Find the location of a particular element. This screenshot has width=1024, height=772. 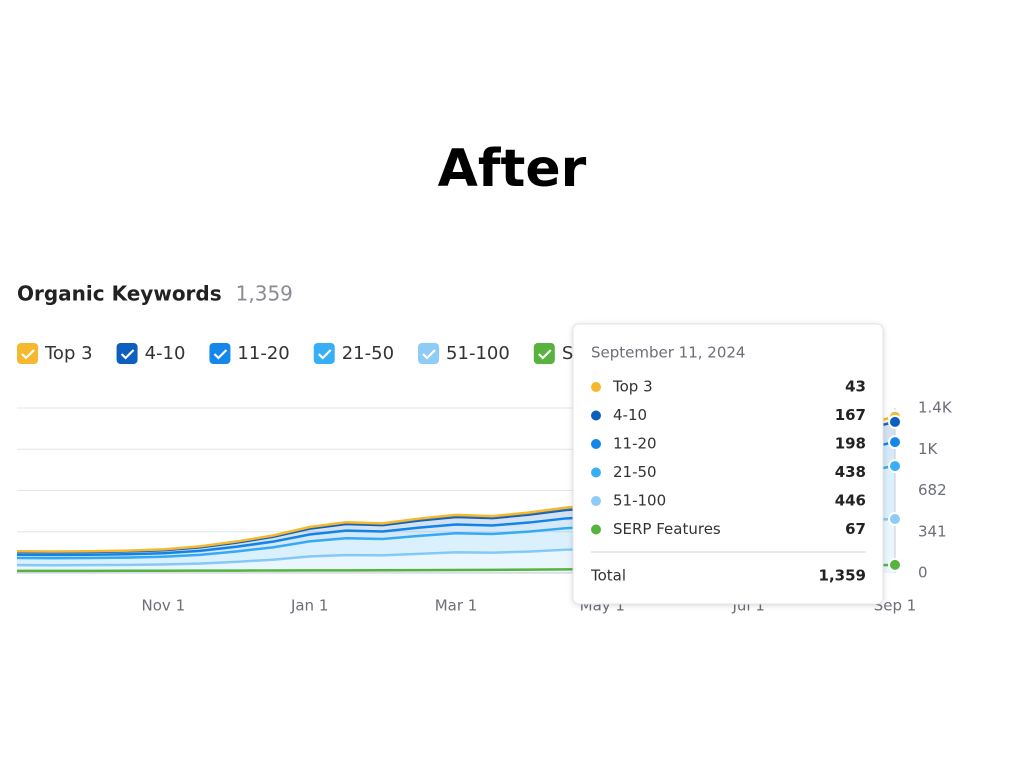

tooltip-name: 51-100 is located at coordinates (639, 501).